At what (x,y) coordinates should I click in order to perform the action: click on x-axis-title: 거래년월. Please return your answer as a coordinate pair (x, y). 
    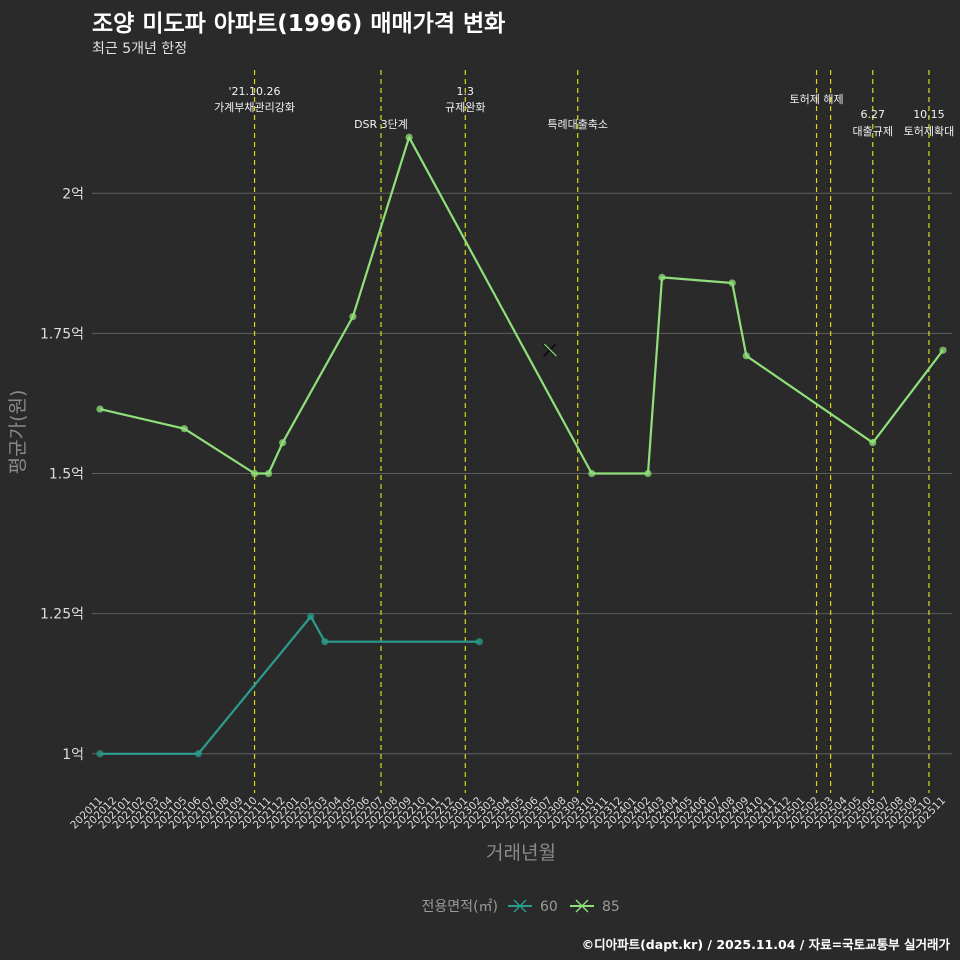
    Looking at the image, I should click on (521, 853).